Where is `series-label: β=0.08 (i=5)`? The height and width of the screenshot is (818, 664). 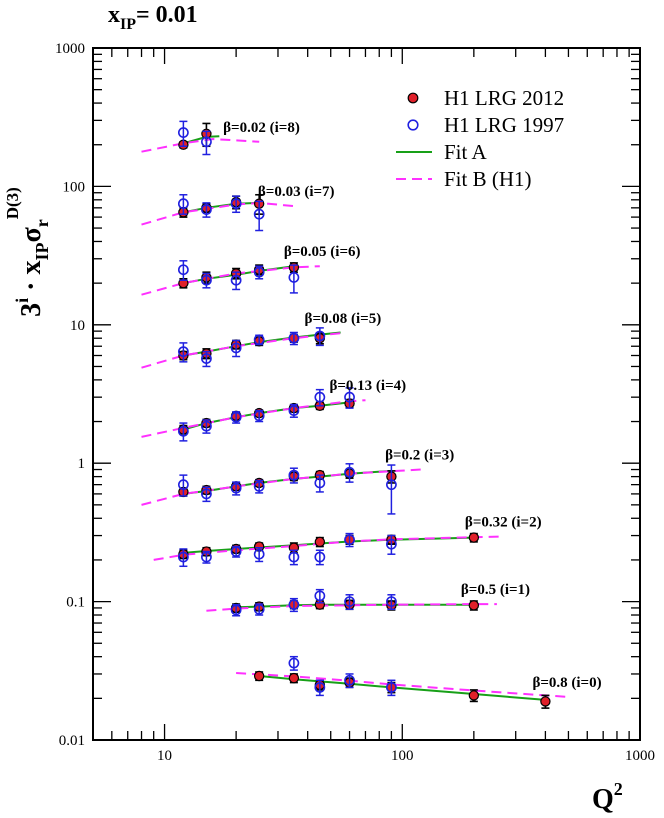
series-label: β=0.08 (i=5) is located at coordinates (343, 319).